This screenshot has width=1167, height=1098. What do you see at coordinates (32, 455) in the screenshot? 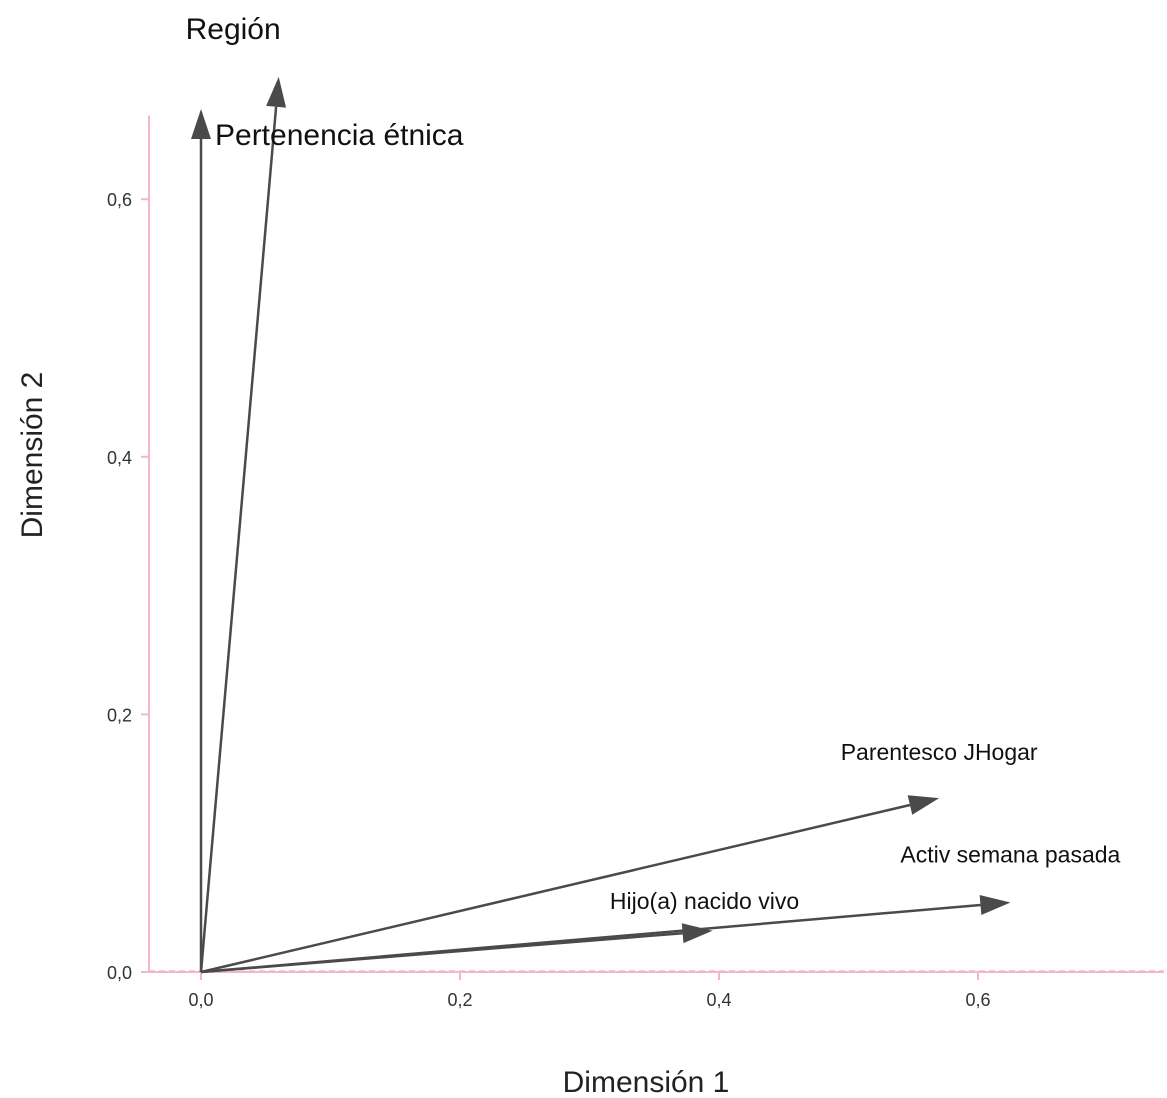
I see `y-axis-title: Dimensión 2` at bounding box center [32, 455].